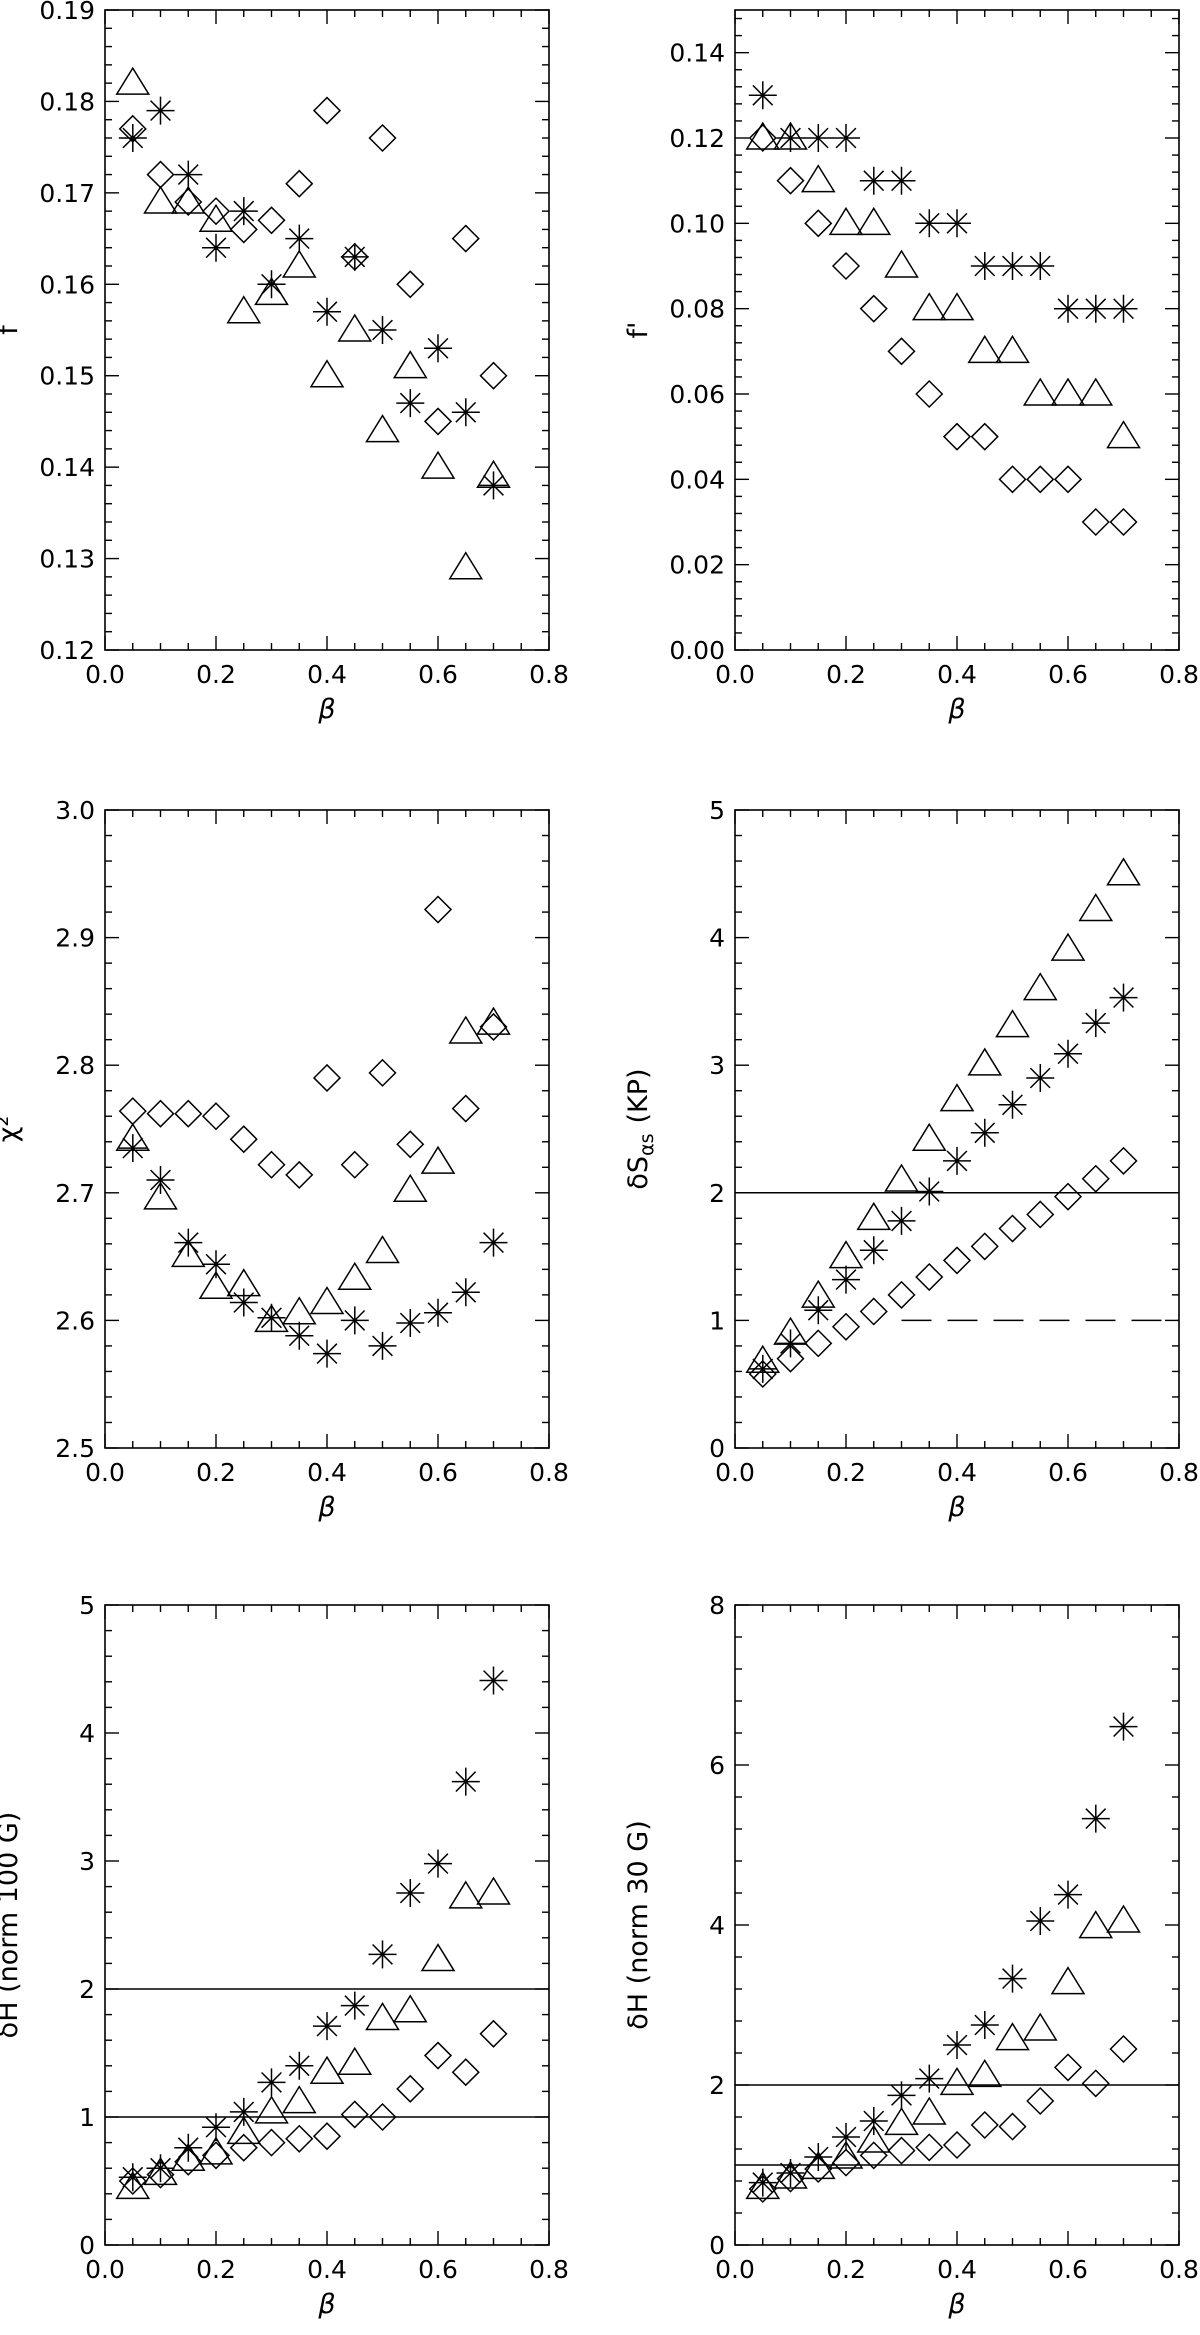 The height and width of the screenshot is (2335, 1200). I want to click on y-tick-label: 0.06, so click(697, 394).